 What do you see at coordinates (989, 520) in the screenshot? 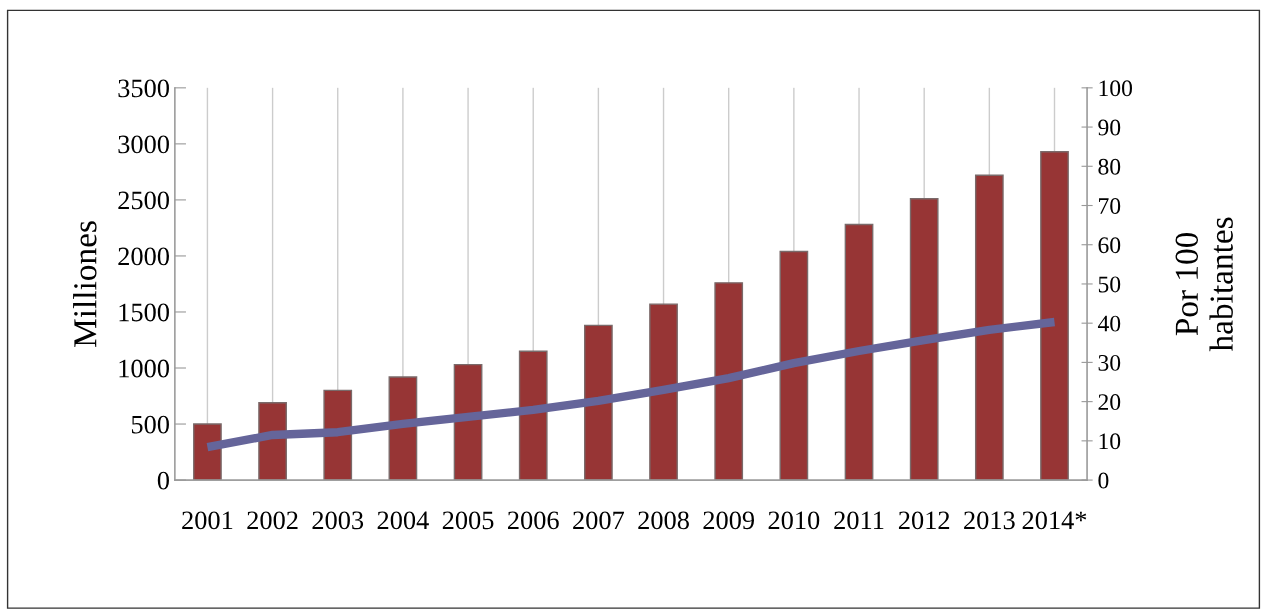
I see `x-tick-label: 2013` at bounding box center [989, 520].